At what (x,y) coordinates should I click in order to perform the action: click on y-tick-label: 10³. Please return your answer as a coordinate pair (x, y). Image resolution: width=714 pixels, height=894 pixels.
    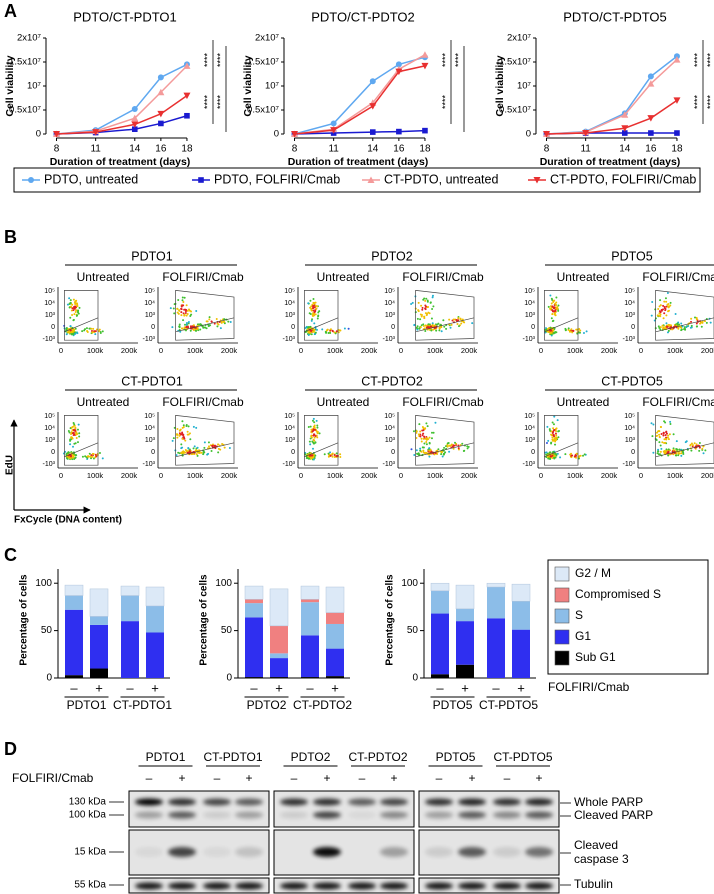
    Looking at the image, I should click on (50, 315).